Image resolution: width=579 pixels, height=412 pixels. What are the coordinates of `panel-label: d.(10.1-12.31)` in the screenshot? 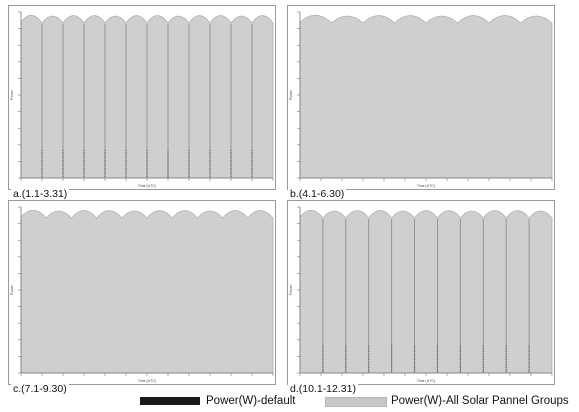 It's located at (323, 389).